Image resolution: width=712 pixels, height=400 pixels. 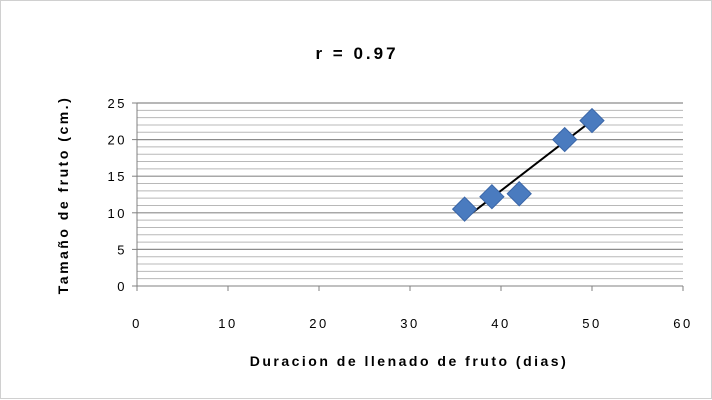 What do you see at coordinates (117, 213) in the screenshot?
I see `y-tick-label: 10` at bounding box center [117, 213].